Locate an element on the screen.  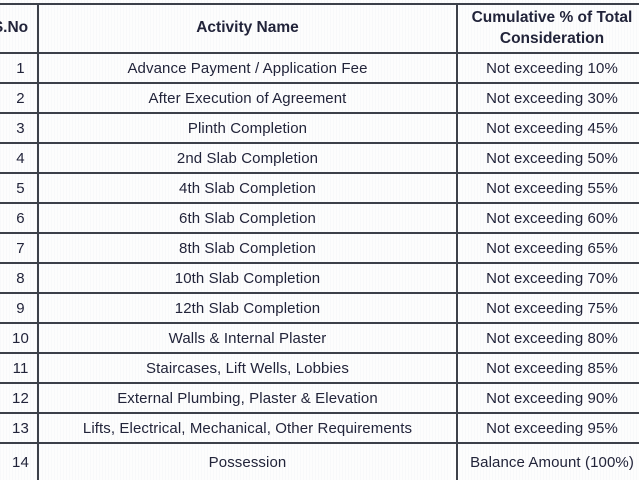
table-row: 8 10th Slab Completion Not exceeding 70% is located at coordinates (319, 278).